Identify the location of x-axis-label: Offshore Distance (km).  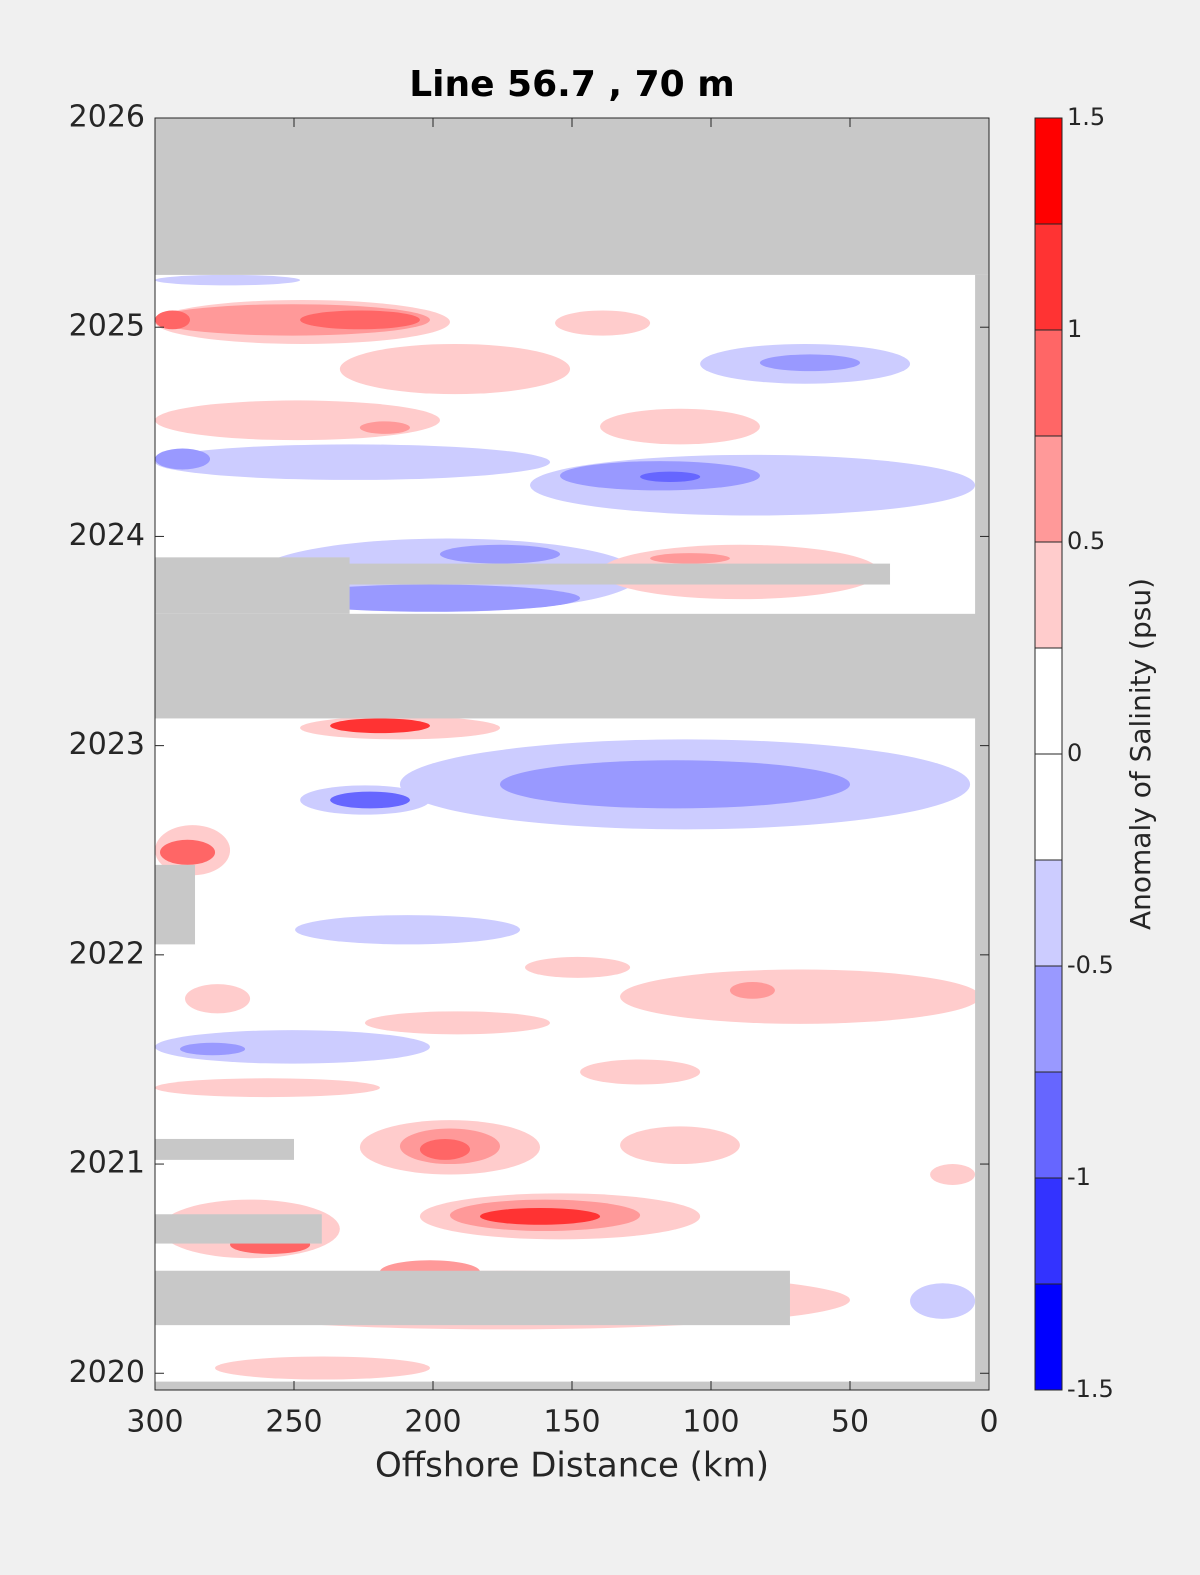
(572, 1466).